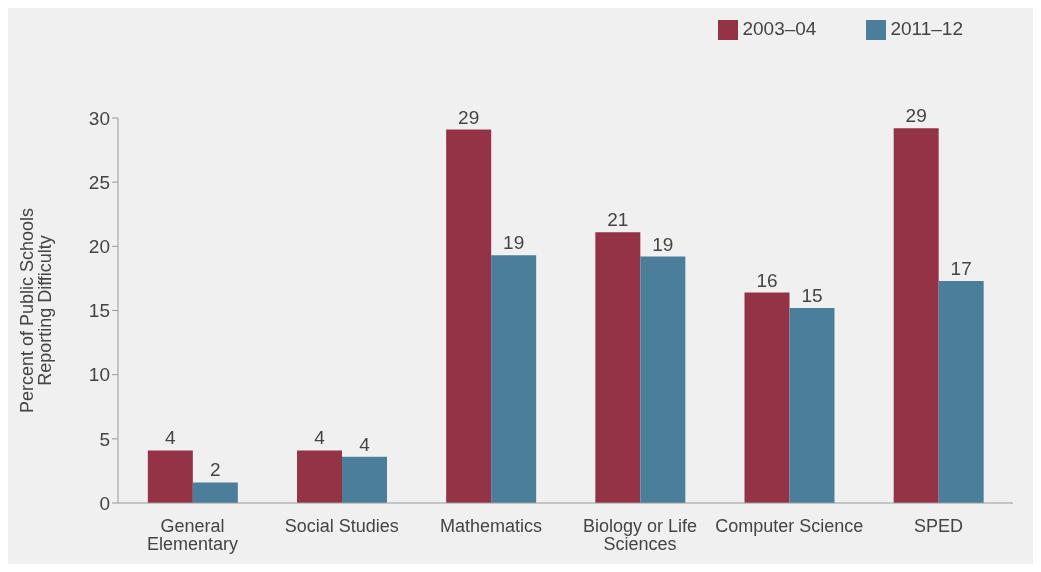  Describe the element at coordinates (640, 534) in the screenshot. I see `x-tick-label: Biology or Life Sciences` at that location.